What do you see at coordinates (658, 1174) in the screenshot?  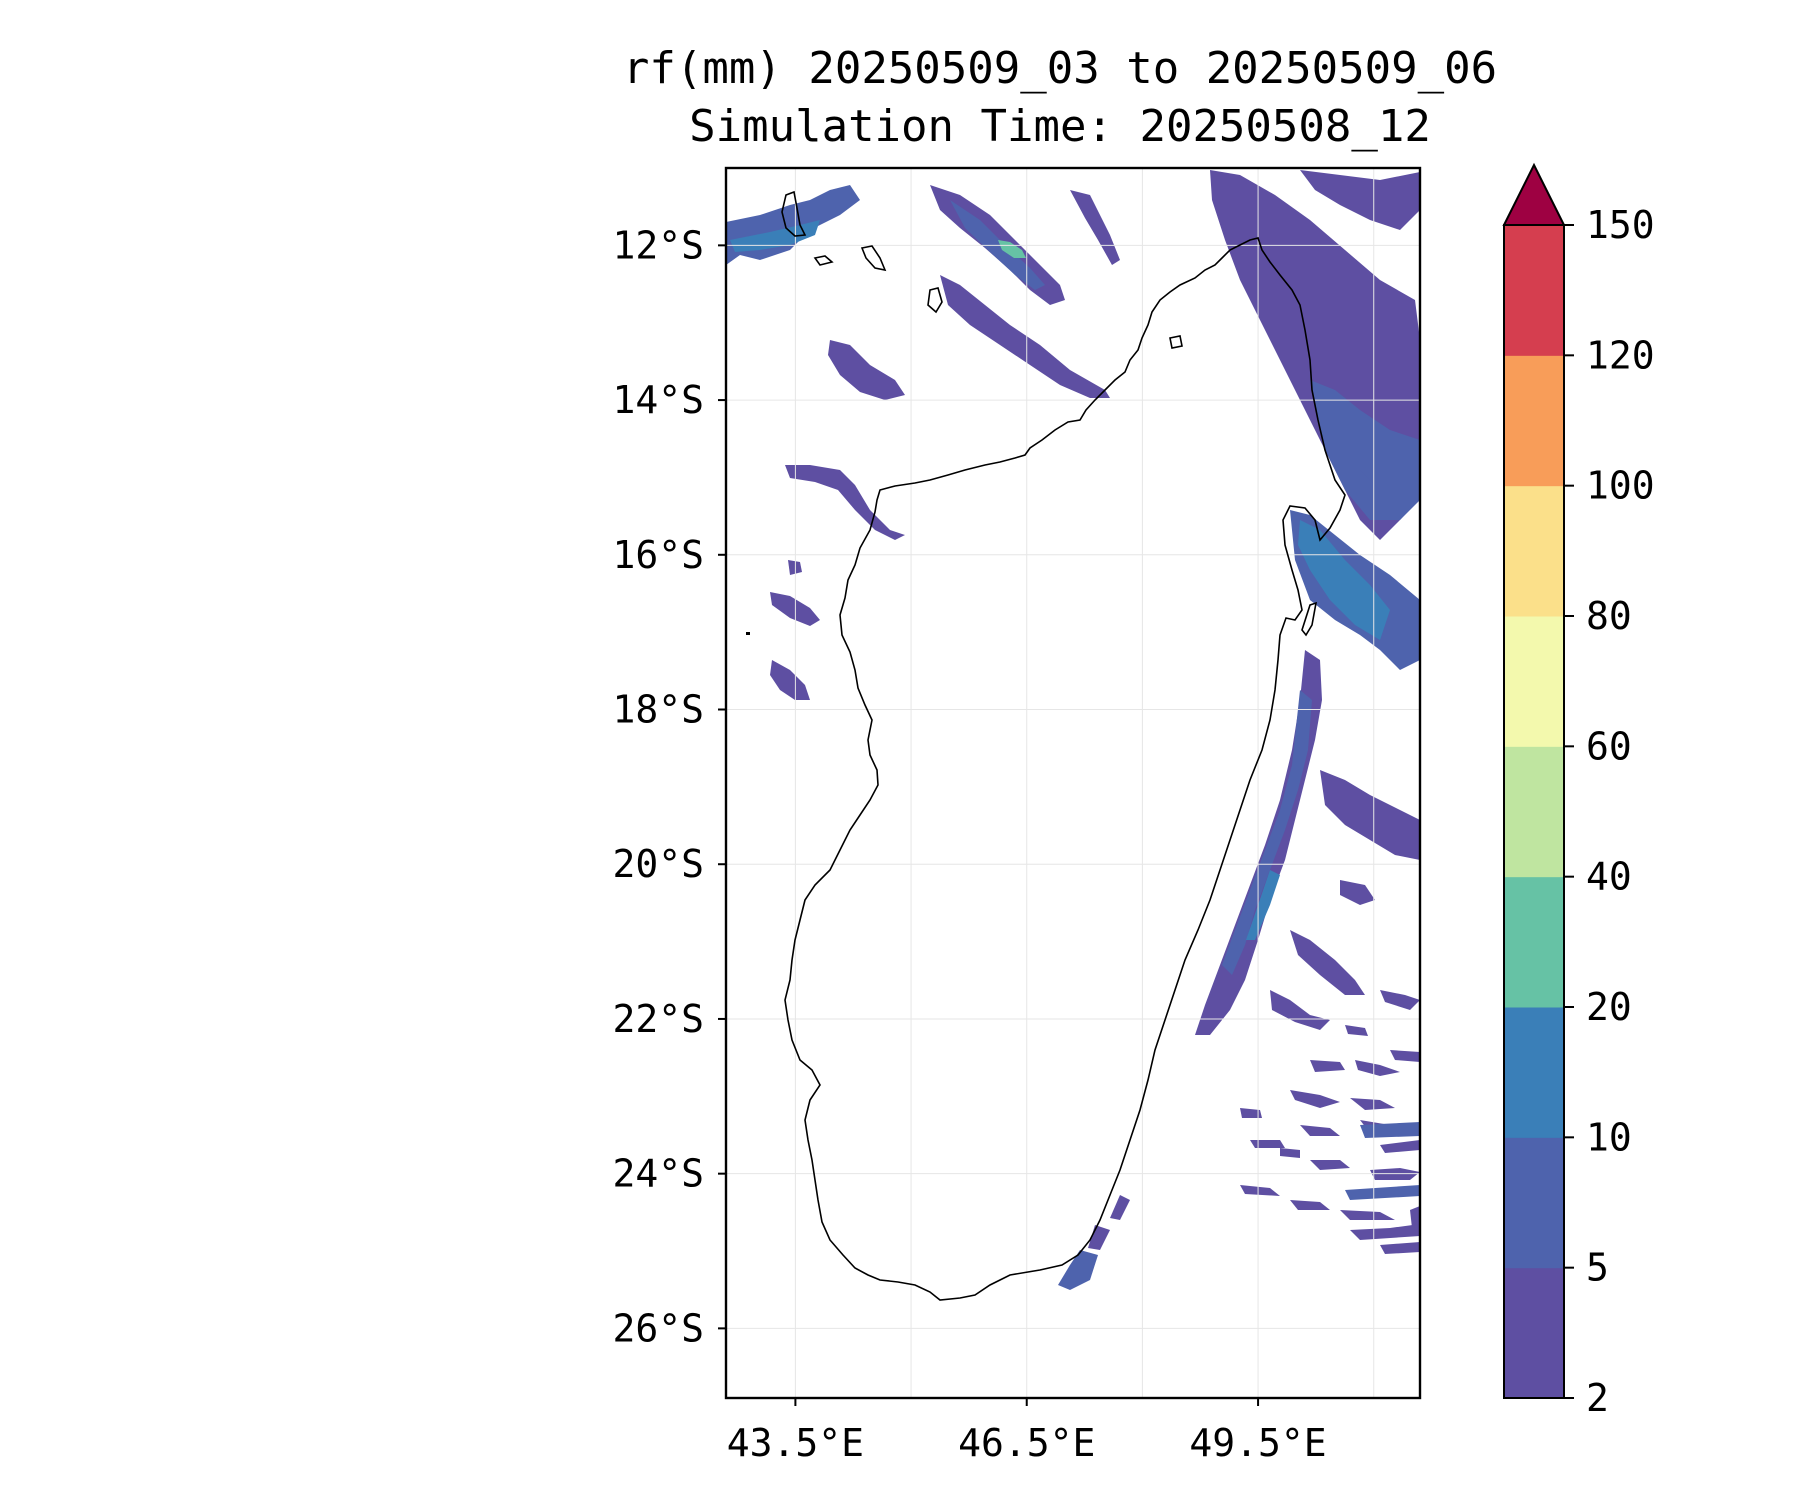 I see `lat-tick-label: 24°S` at bounding box center [658, 1174].